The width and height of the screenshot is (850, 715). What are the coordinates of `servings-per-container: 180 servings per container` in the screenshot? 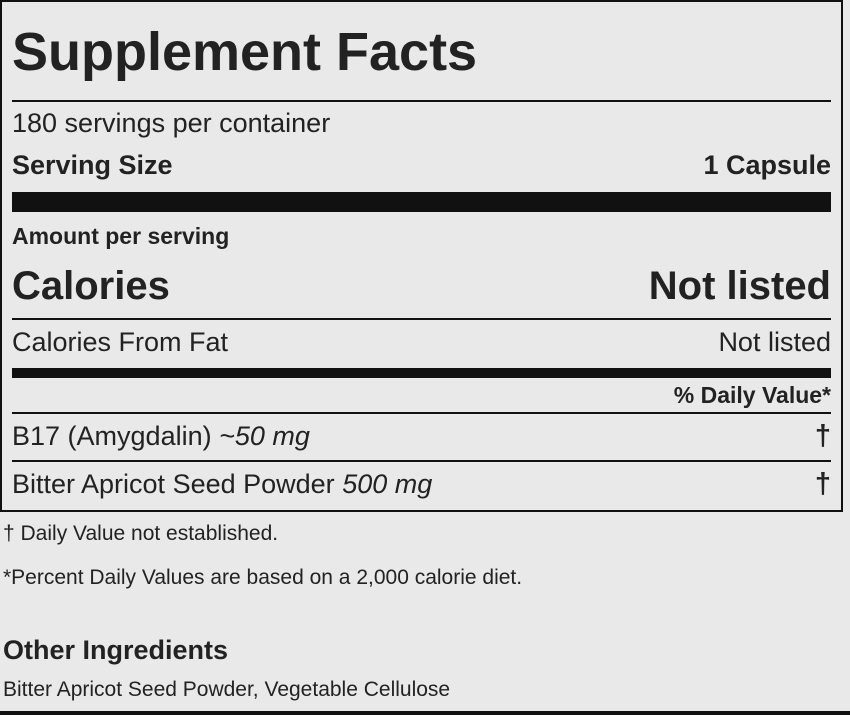 It's located at (171, 122).